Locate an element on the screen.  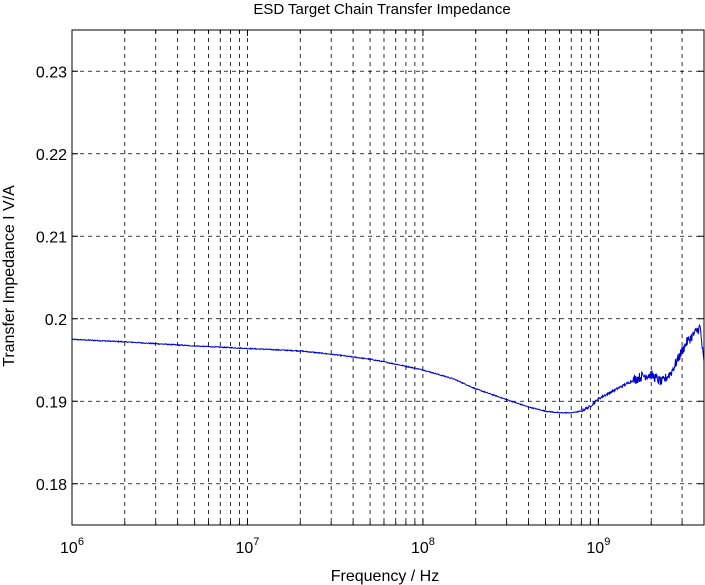
x-tick-label: 10⁶ is located at coordinates (72, 546).